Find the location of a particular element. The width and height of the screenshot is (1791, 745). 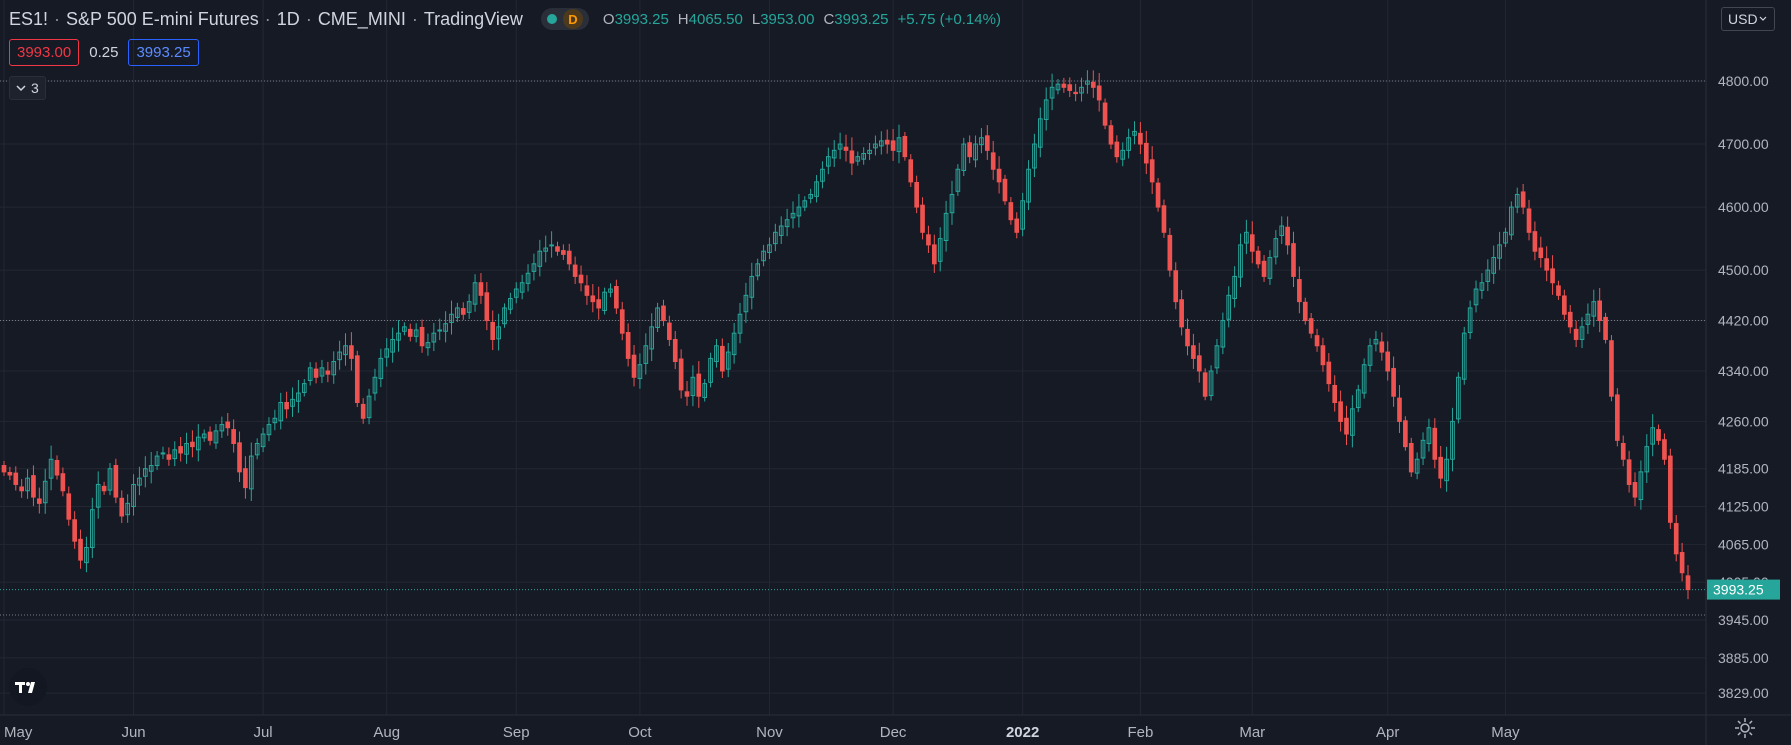

price-tick-label: 4420.00 is located at coordinates (1743, 321).